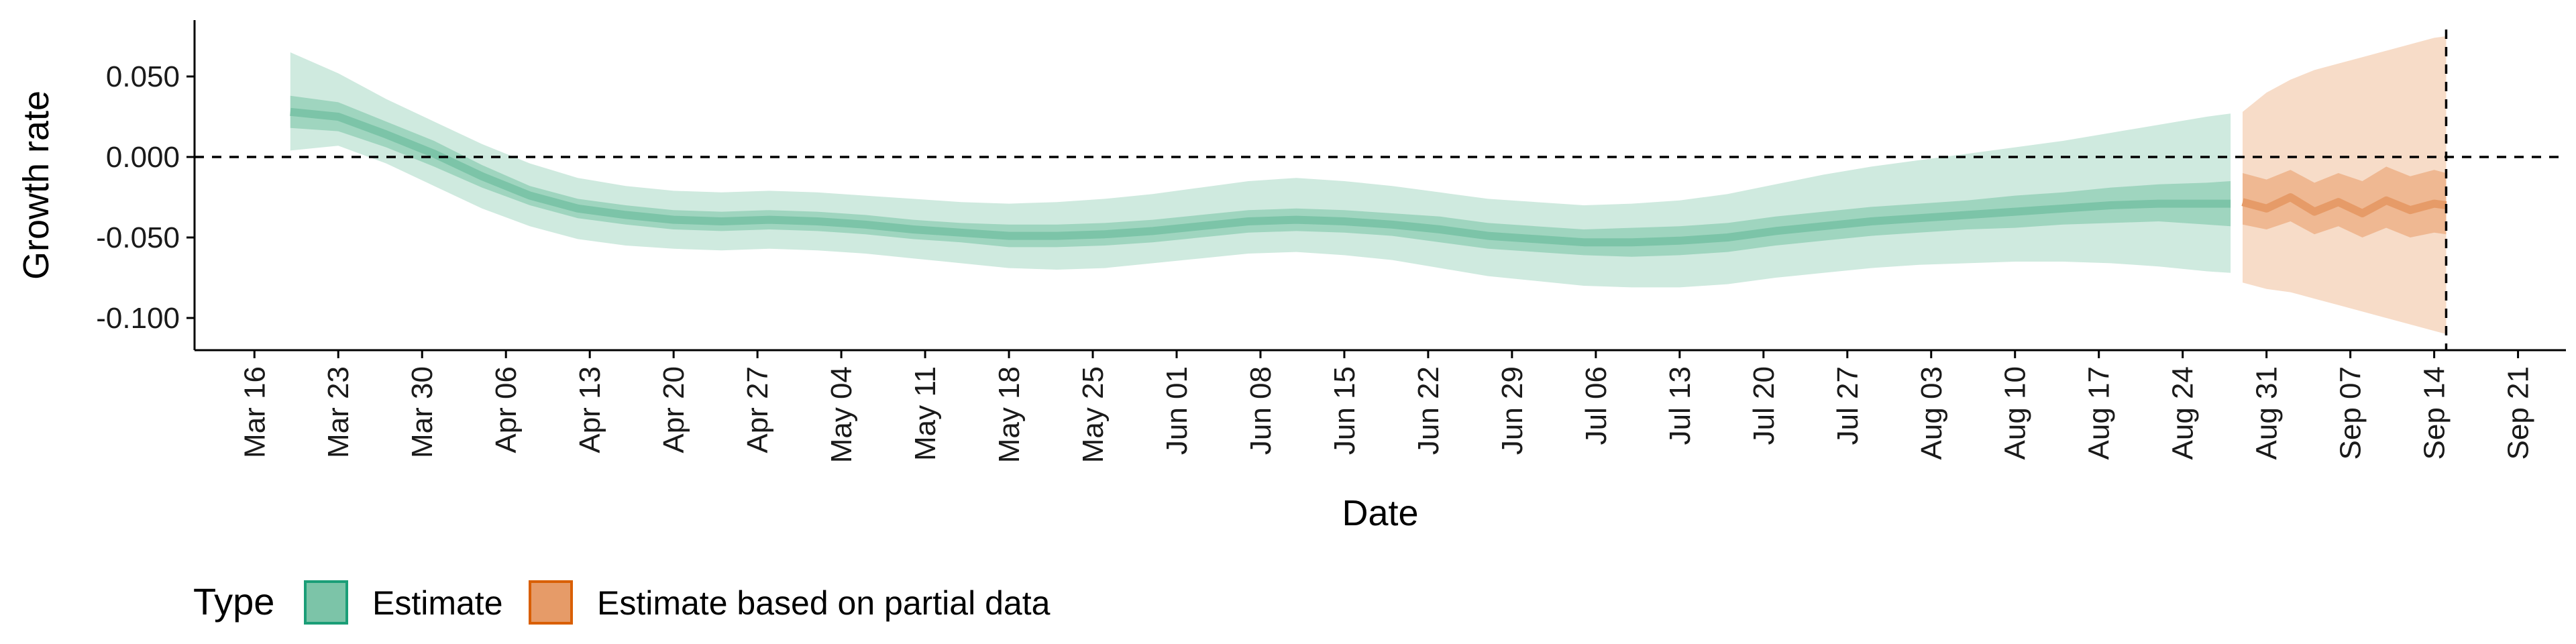 The width and height of the screenshot is (2576, 644). I want to click on x-tick-label: Mar 16, so click(254, 412).